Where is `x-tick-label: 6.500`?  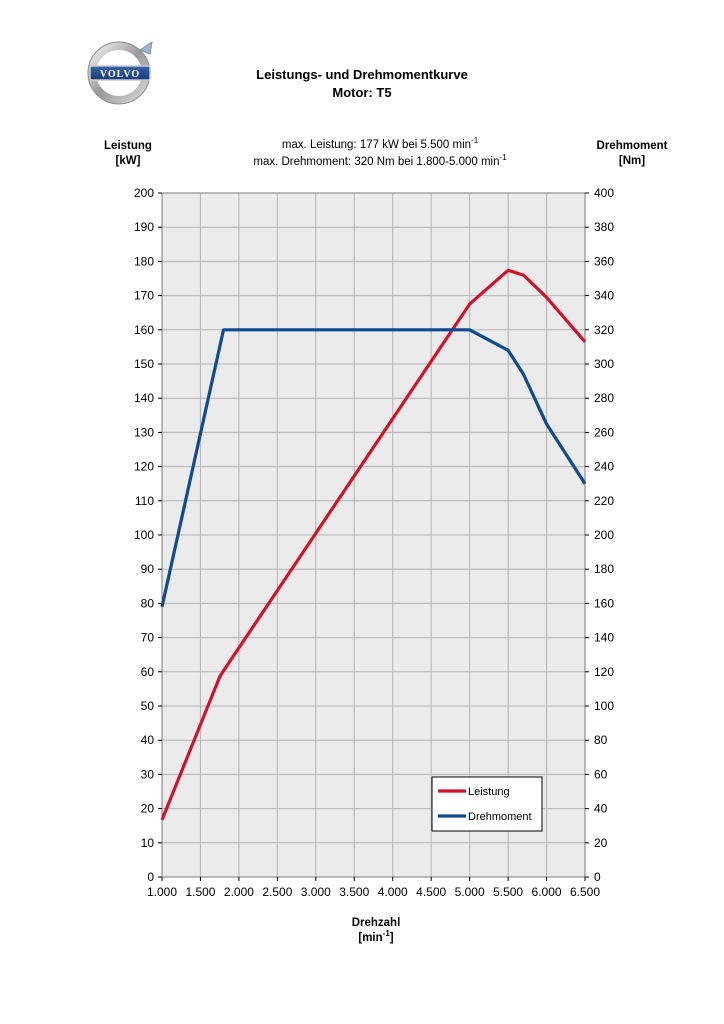
x-tick-label: 6.500 is located at coordinates (585, 892).